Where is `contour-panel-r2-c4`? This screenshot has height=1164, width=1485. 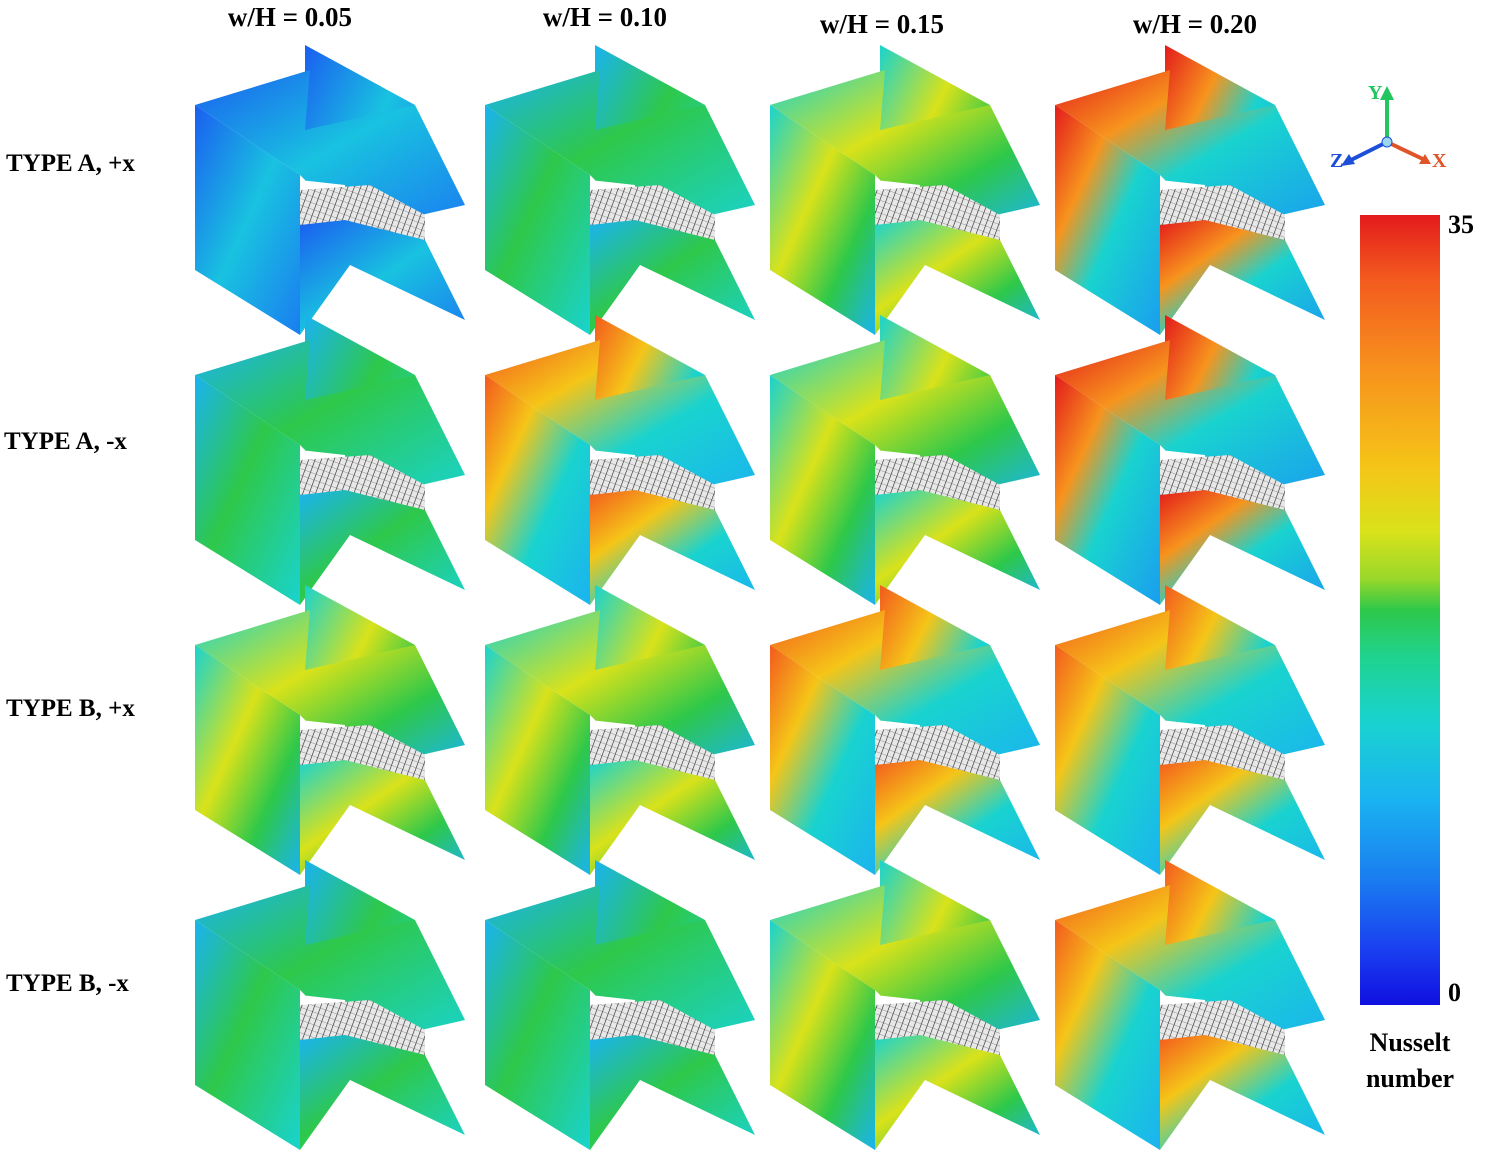 contour-panel-r2-c4 is located at coordinates (1190, 460).